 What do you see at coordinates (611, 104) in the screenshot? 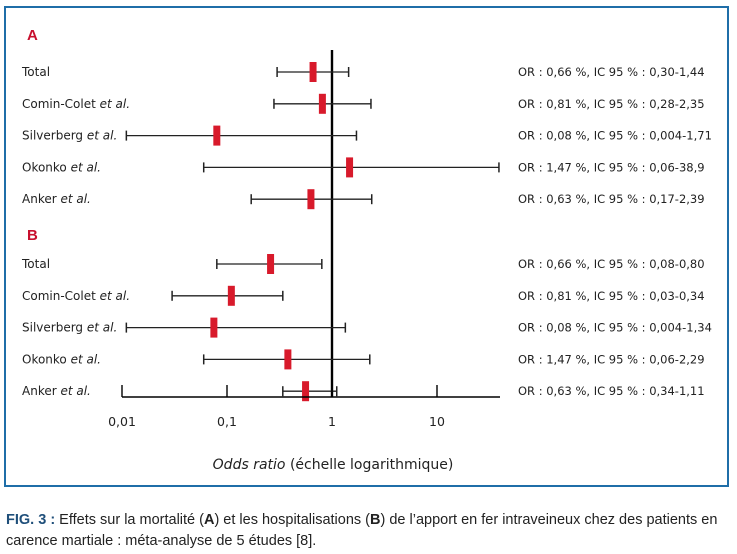
I see `or-ci-text: OR : 0,81 %, IC 95 % : 0,28-2,35` at bounding box center [611, 104].